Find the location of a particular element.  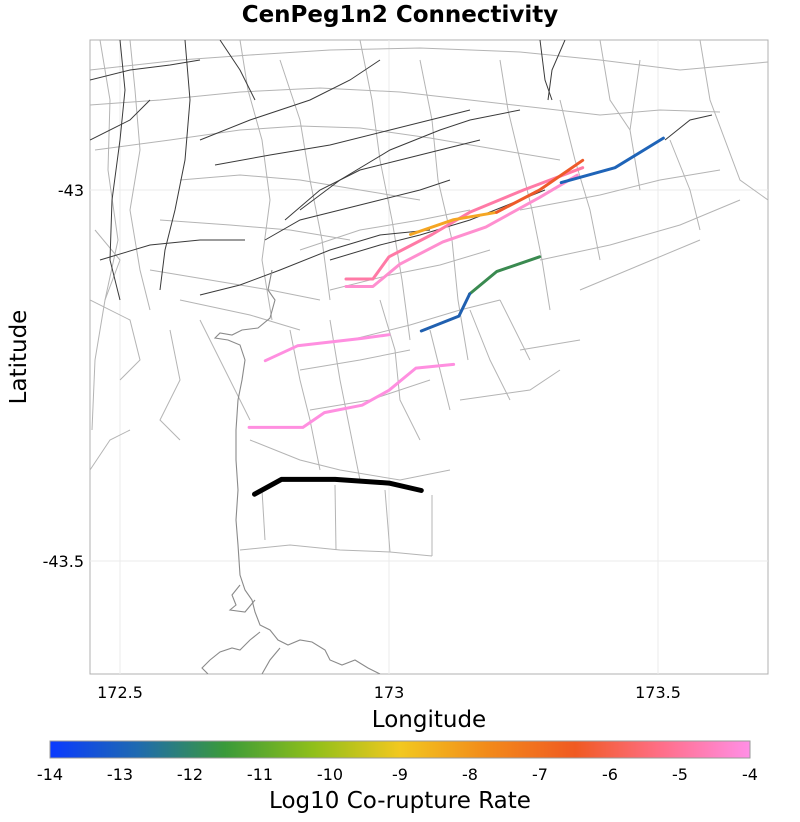

y-tick--43.5: -43.5 is located at coordinates (63, 561).